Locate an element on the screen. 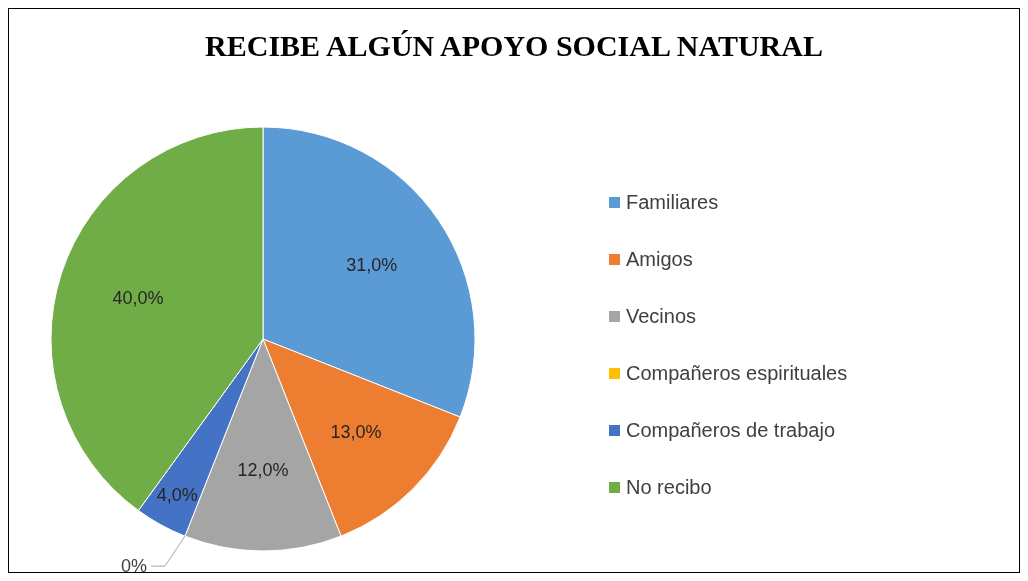  legend-label: Familiares is located at coordinates (672, 202).